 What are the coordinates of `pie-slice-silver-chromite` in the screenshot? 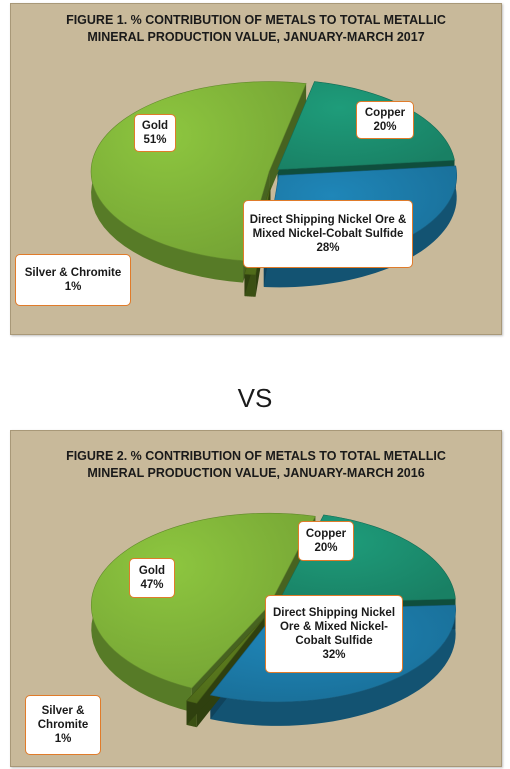 It's located at (225, 660).